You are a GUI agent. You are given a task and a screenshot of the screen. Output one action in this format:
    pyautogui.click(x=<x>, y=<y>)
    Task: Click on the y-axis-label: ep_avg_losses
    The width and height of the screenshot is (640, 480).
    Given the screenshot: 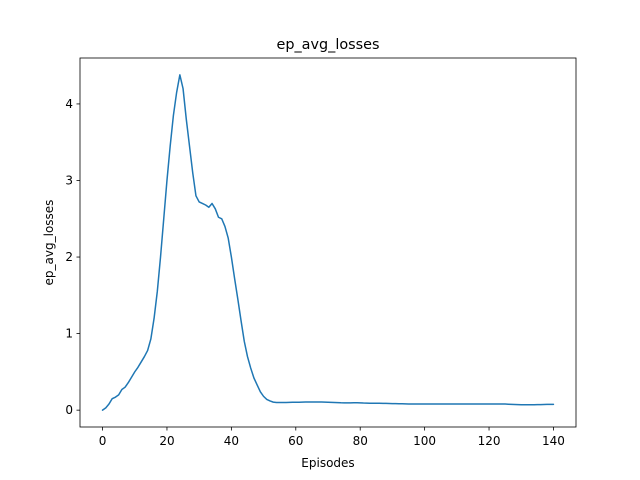 What is the action you would take?
    pyautogui.click(x=49, y=243)
    